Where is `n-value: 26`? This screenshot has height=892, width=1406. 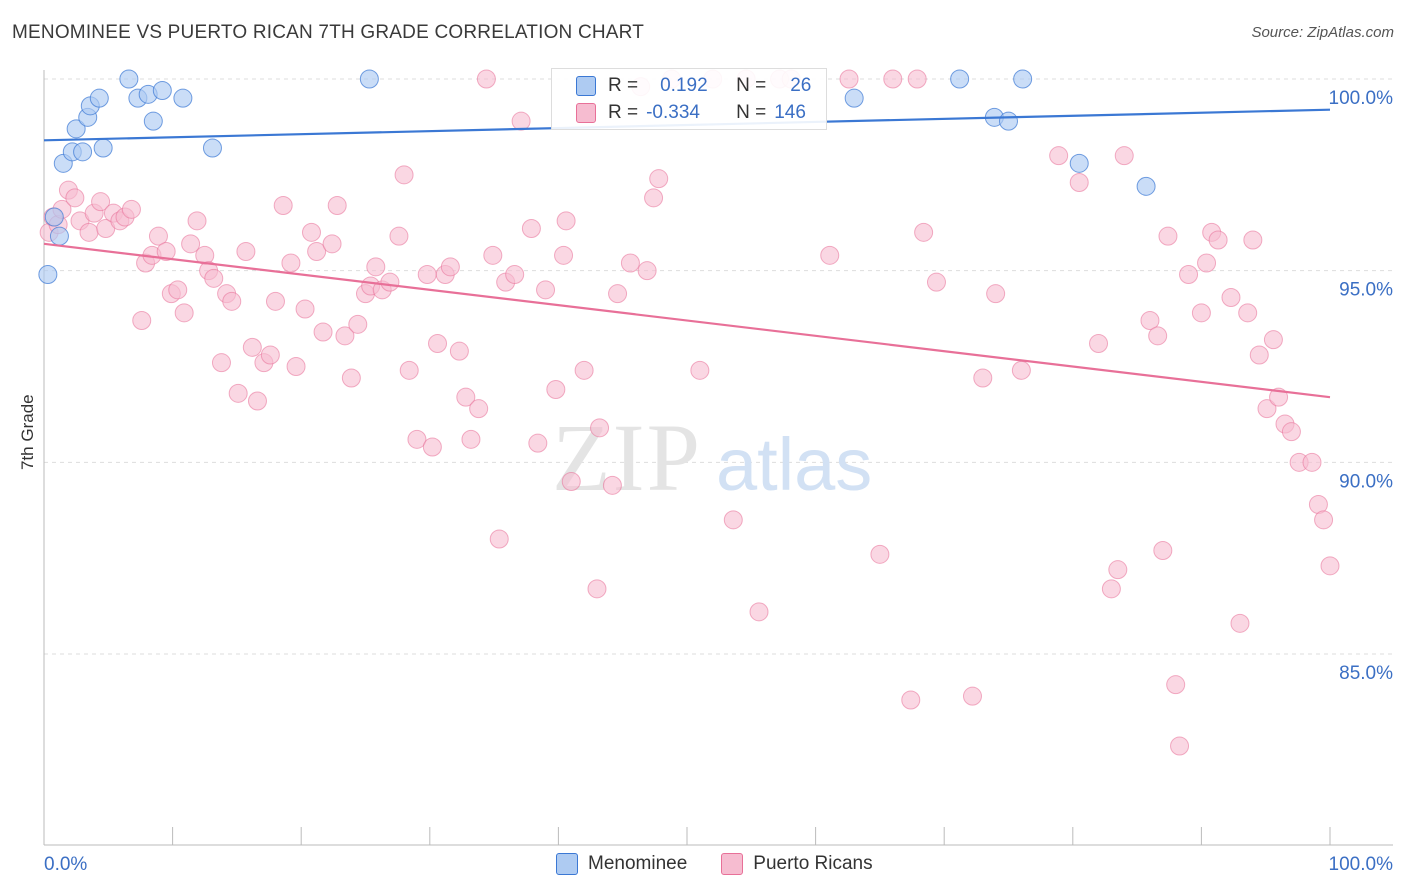
n-value: 26 is located at coordinates (801, 85).